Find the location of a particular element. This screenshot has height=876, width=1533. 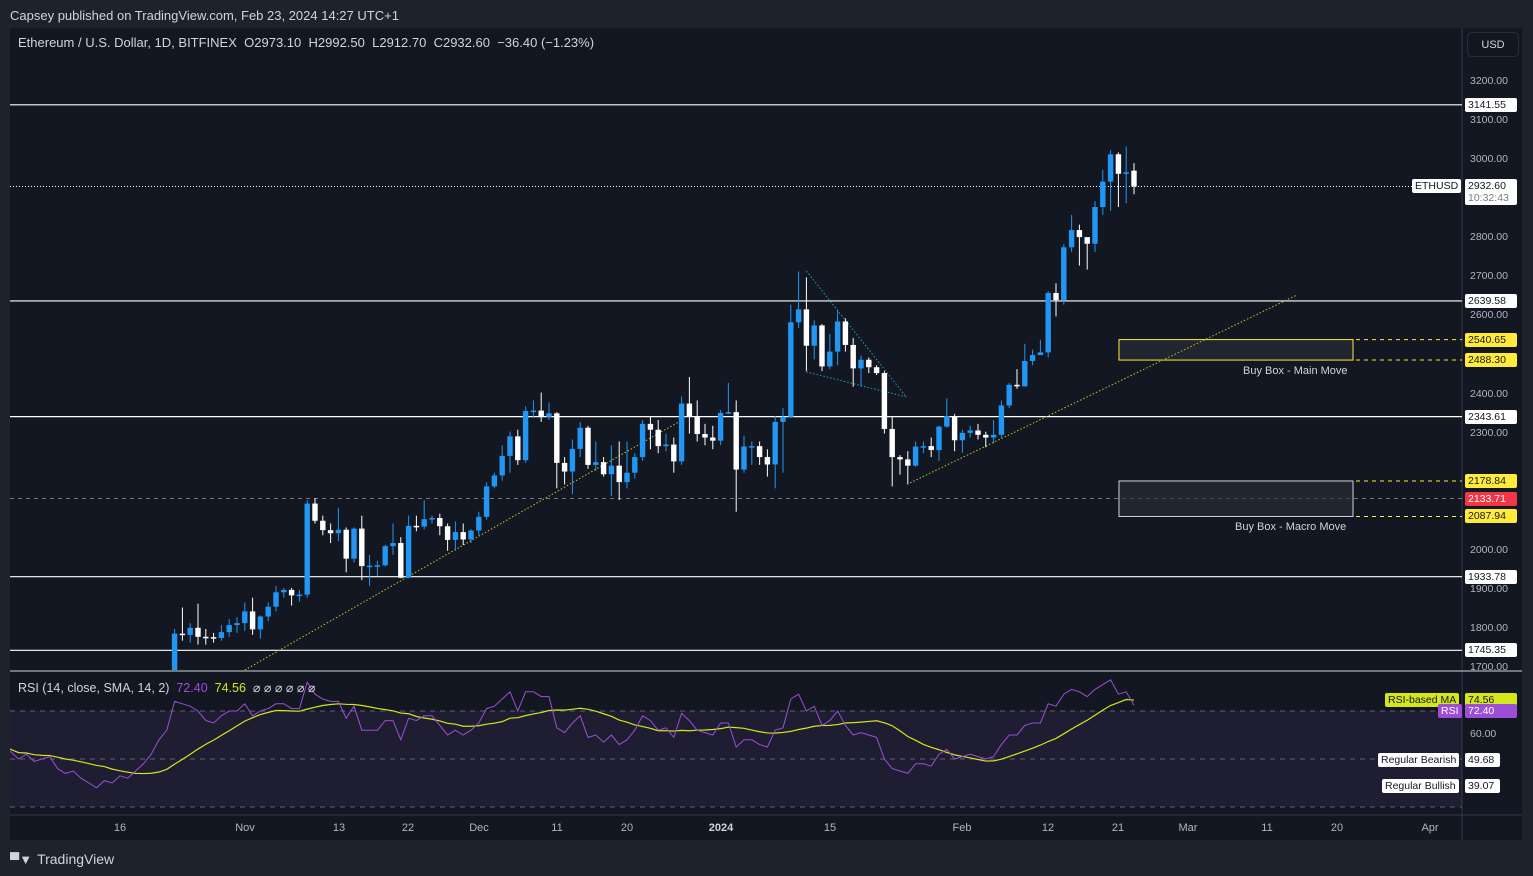

tradingview-logo-icon: ▀▼ is located at coordinates (21, 859).